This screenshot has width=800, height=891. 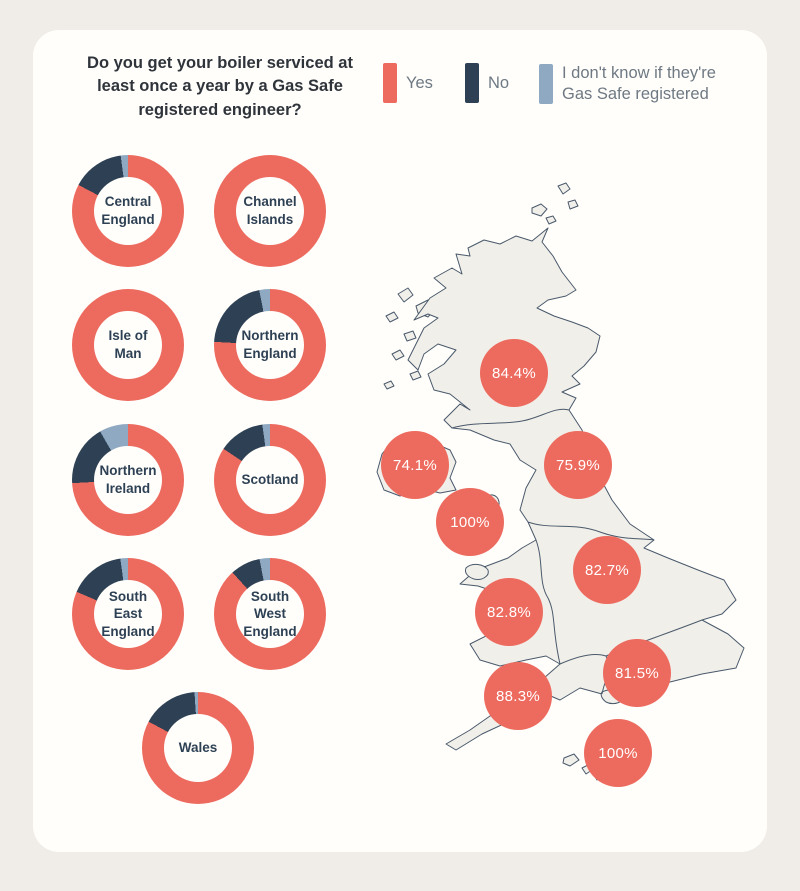 I want to click on donut-label: Wales, so click(x=198, y=748).